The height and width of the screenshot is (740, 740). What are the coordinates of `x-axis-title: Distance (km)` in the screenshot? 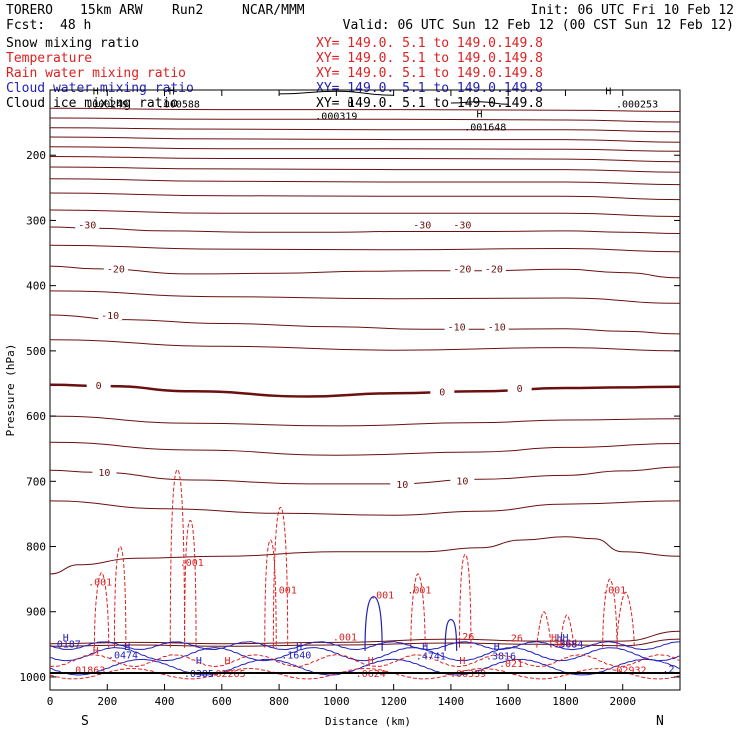 It's located at (368, 721).